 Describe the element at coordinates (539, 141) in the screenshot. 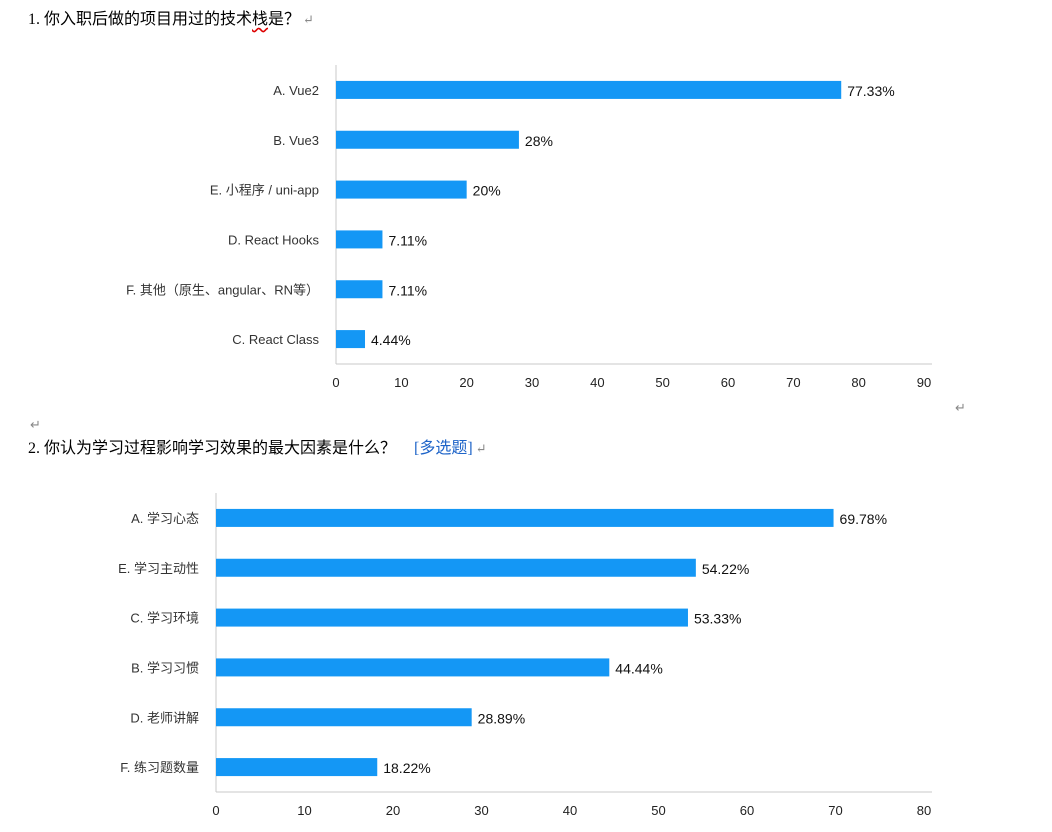

I see `value-label: 28%` at that location.